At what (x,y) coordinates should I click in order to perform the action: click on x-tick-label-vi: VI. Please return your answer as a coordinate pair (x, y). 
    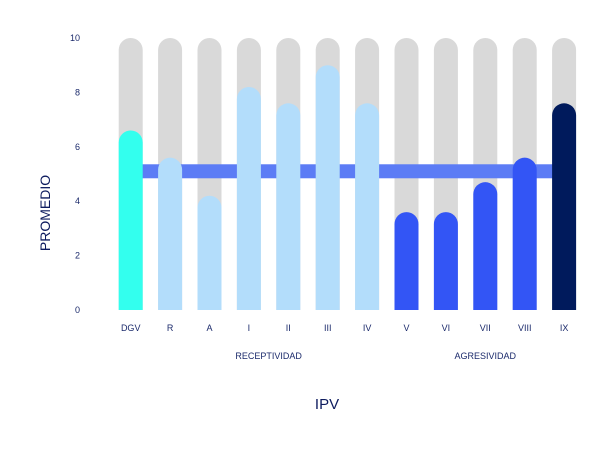
    Looking at the image, I should click on (446, 328).